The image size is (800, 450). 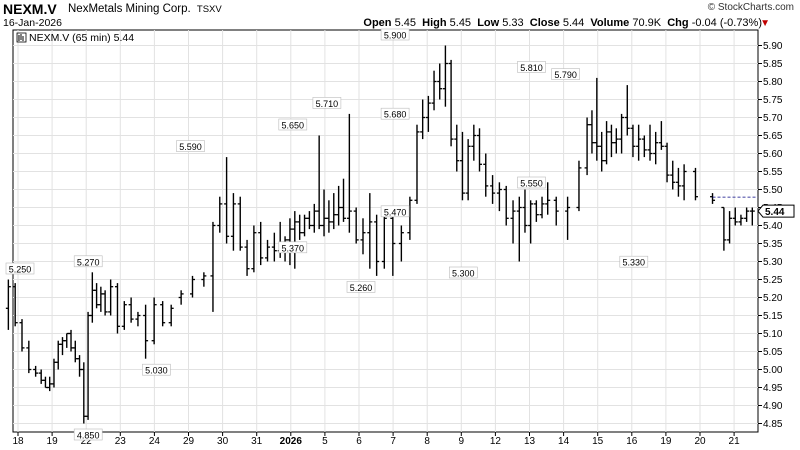 What do you see at coordinates (598, 441) in the screenshot?
I see `x-tick-label: 15` at bounding box center [598, 441].